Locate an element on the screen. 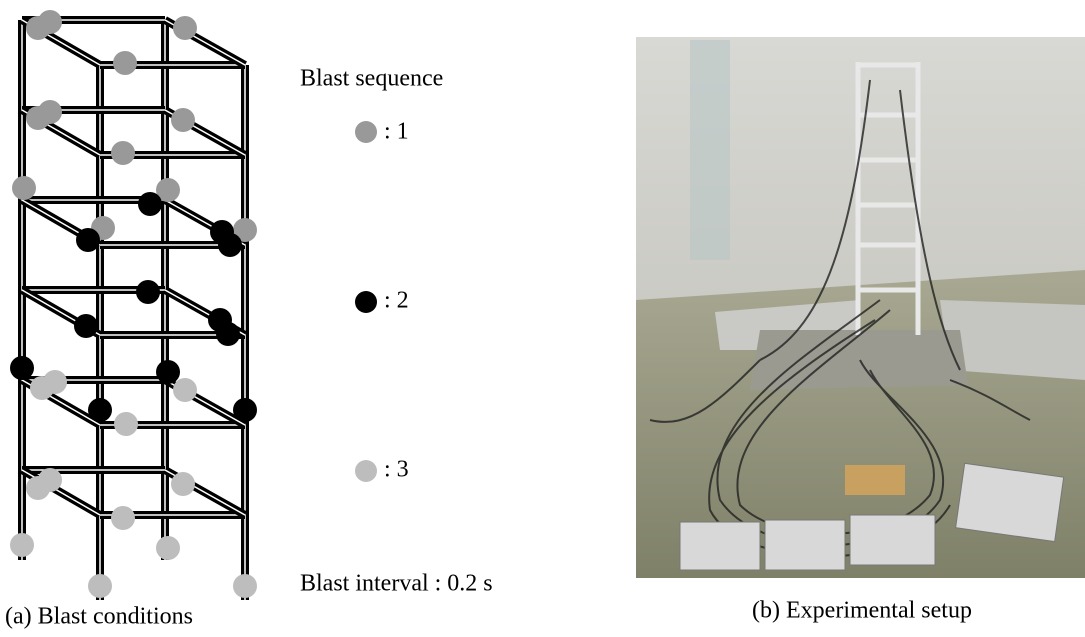 Image resolution: width=1085 pixels, height=637 pixels. interval-note: Blast interval : 0.2 s is located at coordinates (396, 584).